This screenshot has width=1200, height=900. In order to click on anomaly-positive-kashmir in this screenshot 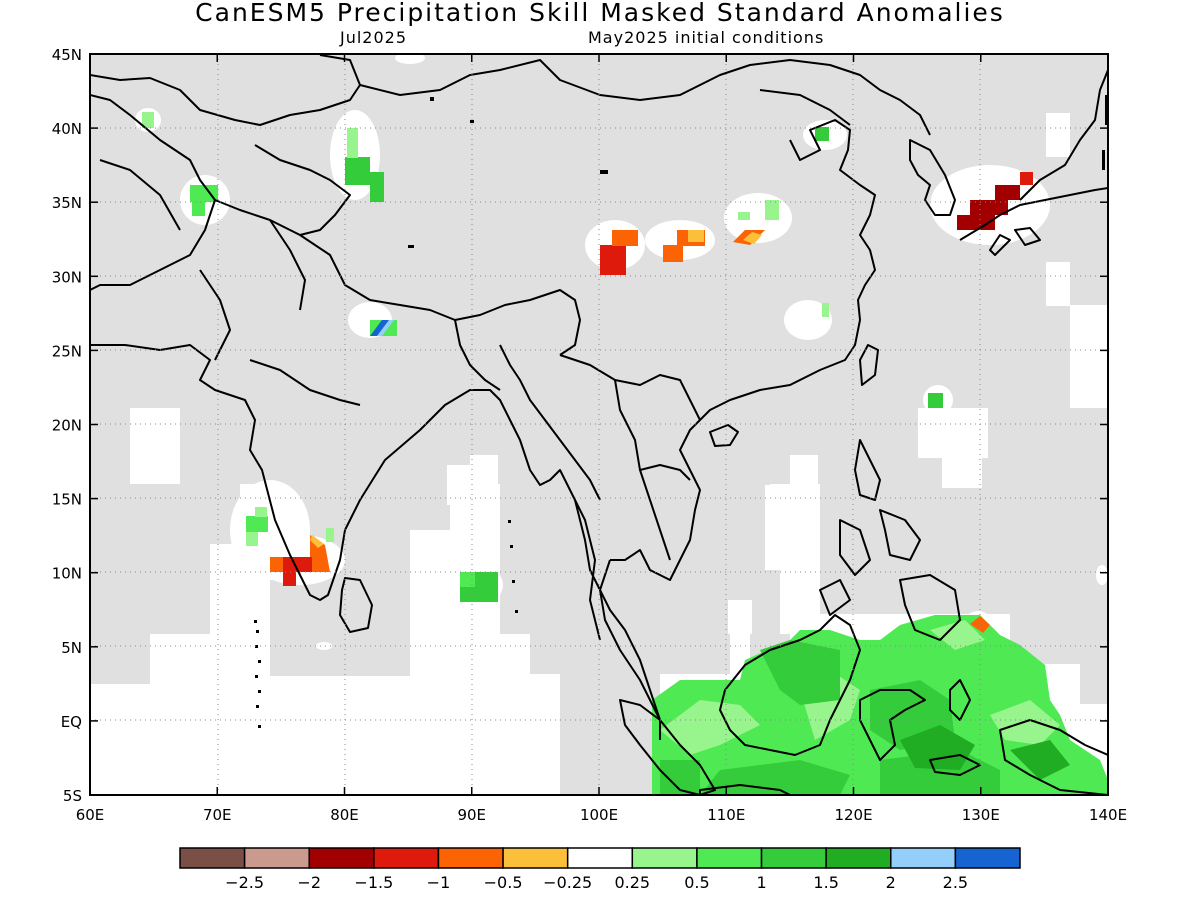, I will do `click(357, 171)`.